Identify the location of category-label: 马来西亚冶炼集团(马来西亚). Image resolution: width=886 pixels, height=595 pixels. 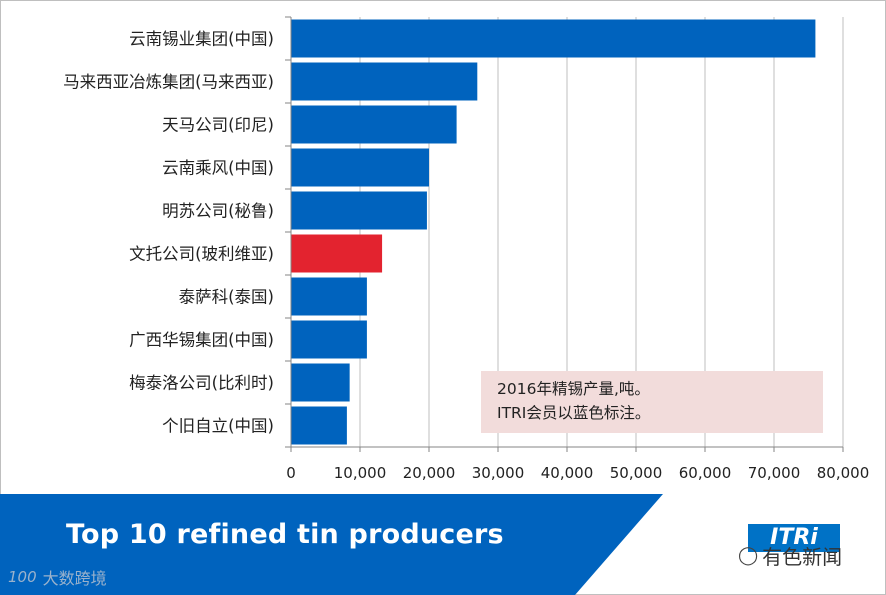
(168, 82).